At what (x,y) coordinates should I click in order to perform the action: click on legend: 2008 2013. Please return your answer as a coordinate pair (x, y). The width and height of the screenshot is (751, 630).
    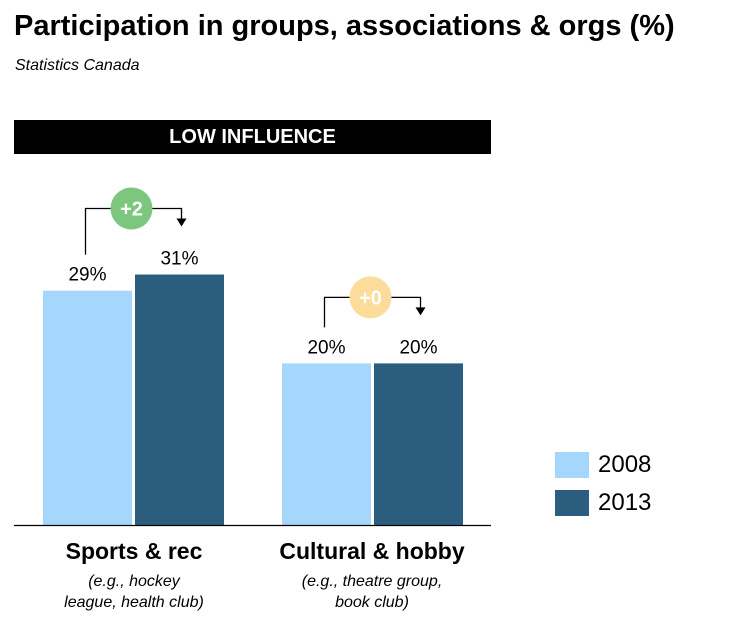
    Looking at the image, I should click on (603, 484).